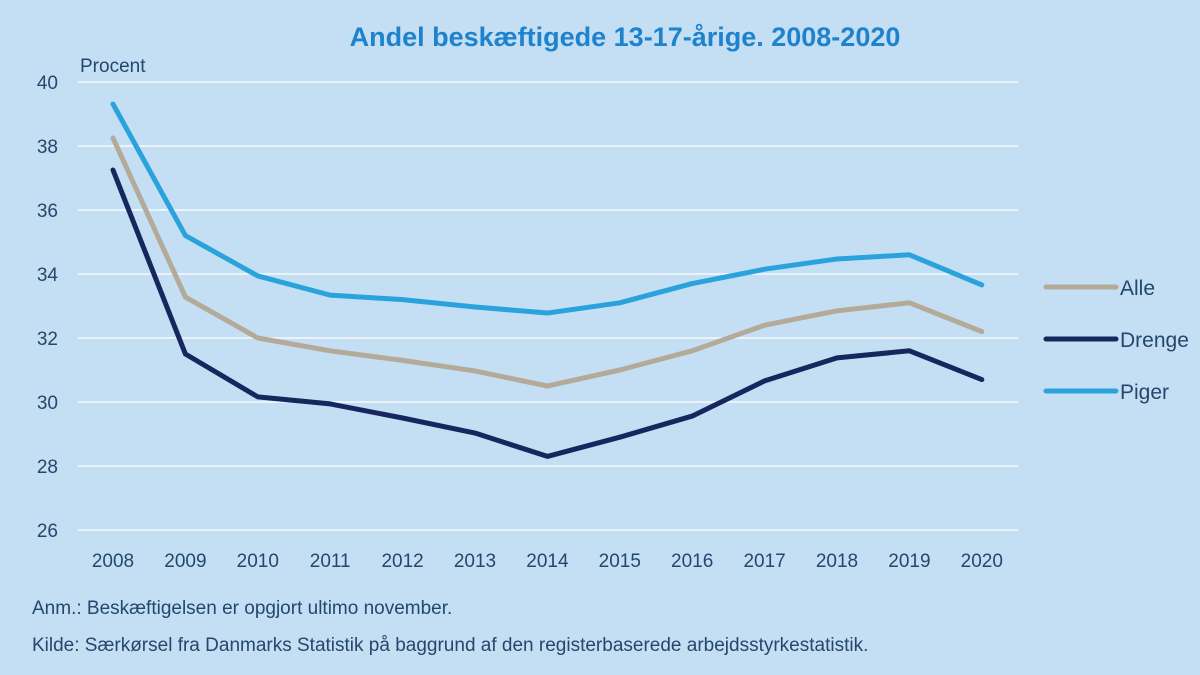  I want to click on legend-label-drenge: Drenge, so click(1154, 340).